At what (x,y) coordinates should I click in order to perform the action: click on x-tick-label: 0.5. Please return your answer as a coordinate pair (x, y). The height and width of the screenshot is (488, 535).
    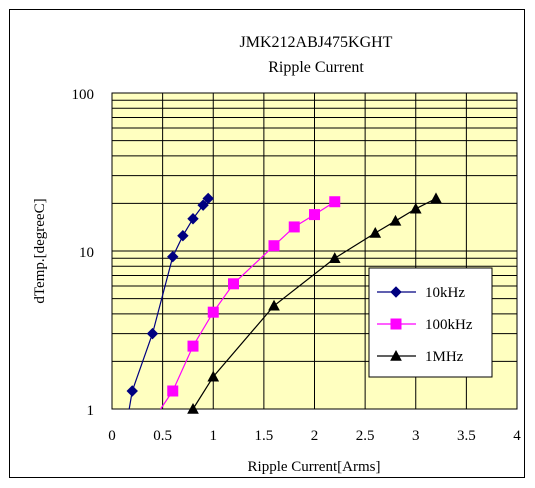
    Looking at the image, I should click on (162, 436).